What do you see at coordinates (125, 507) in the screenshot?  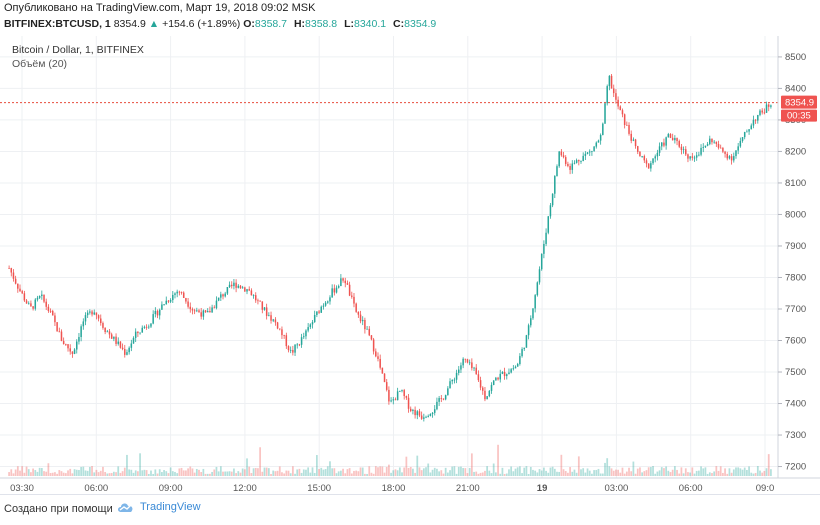 I see `tradingview-cloud-icon` at bounding box center [125, 507].